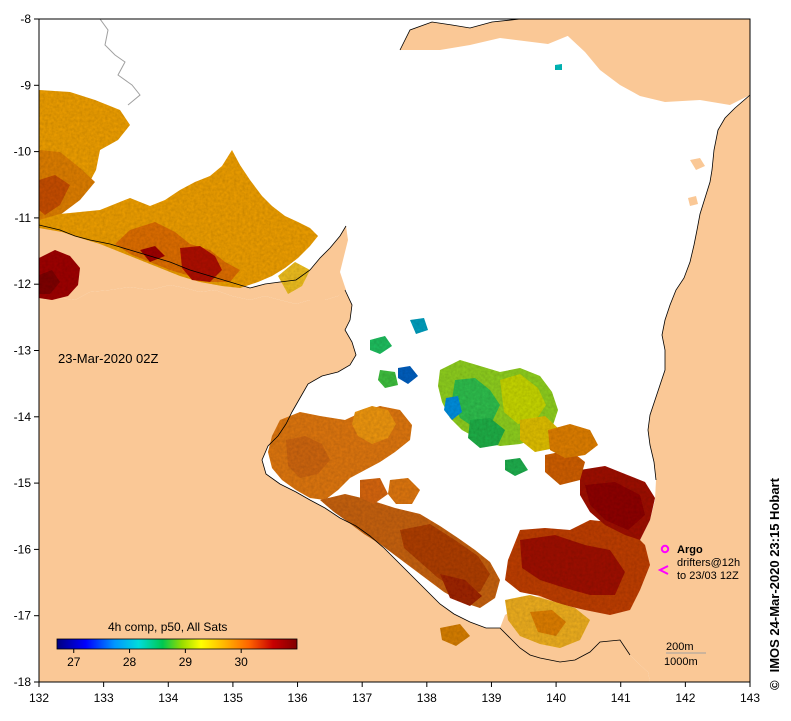 Image resolution: width=791 pixels, height=721 pixels. Describe the element at coordinates (23, 351) in the screenshot. I see `y-tick-label: -13` at that location.